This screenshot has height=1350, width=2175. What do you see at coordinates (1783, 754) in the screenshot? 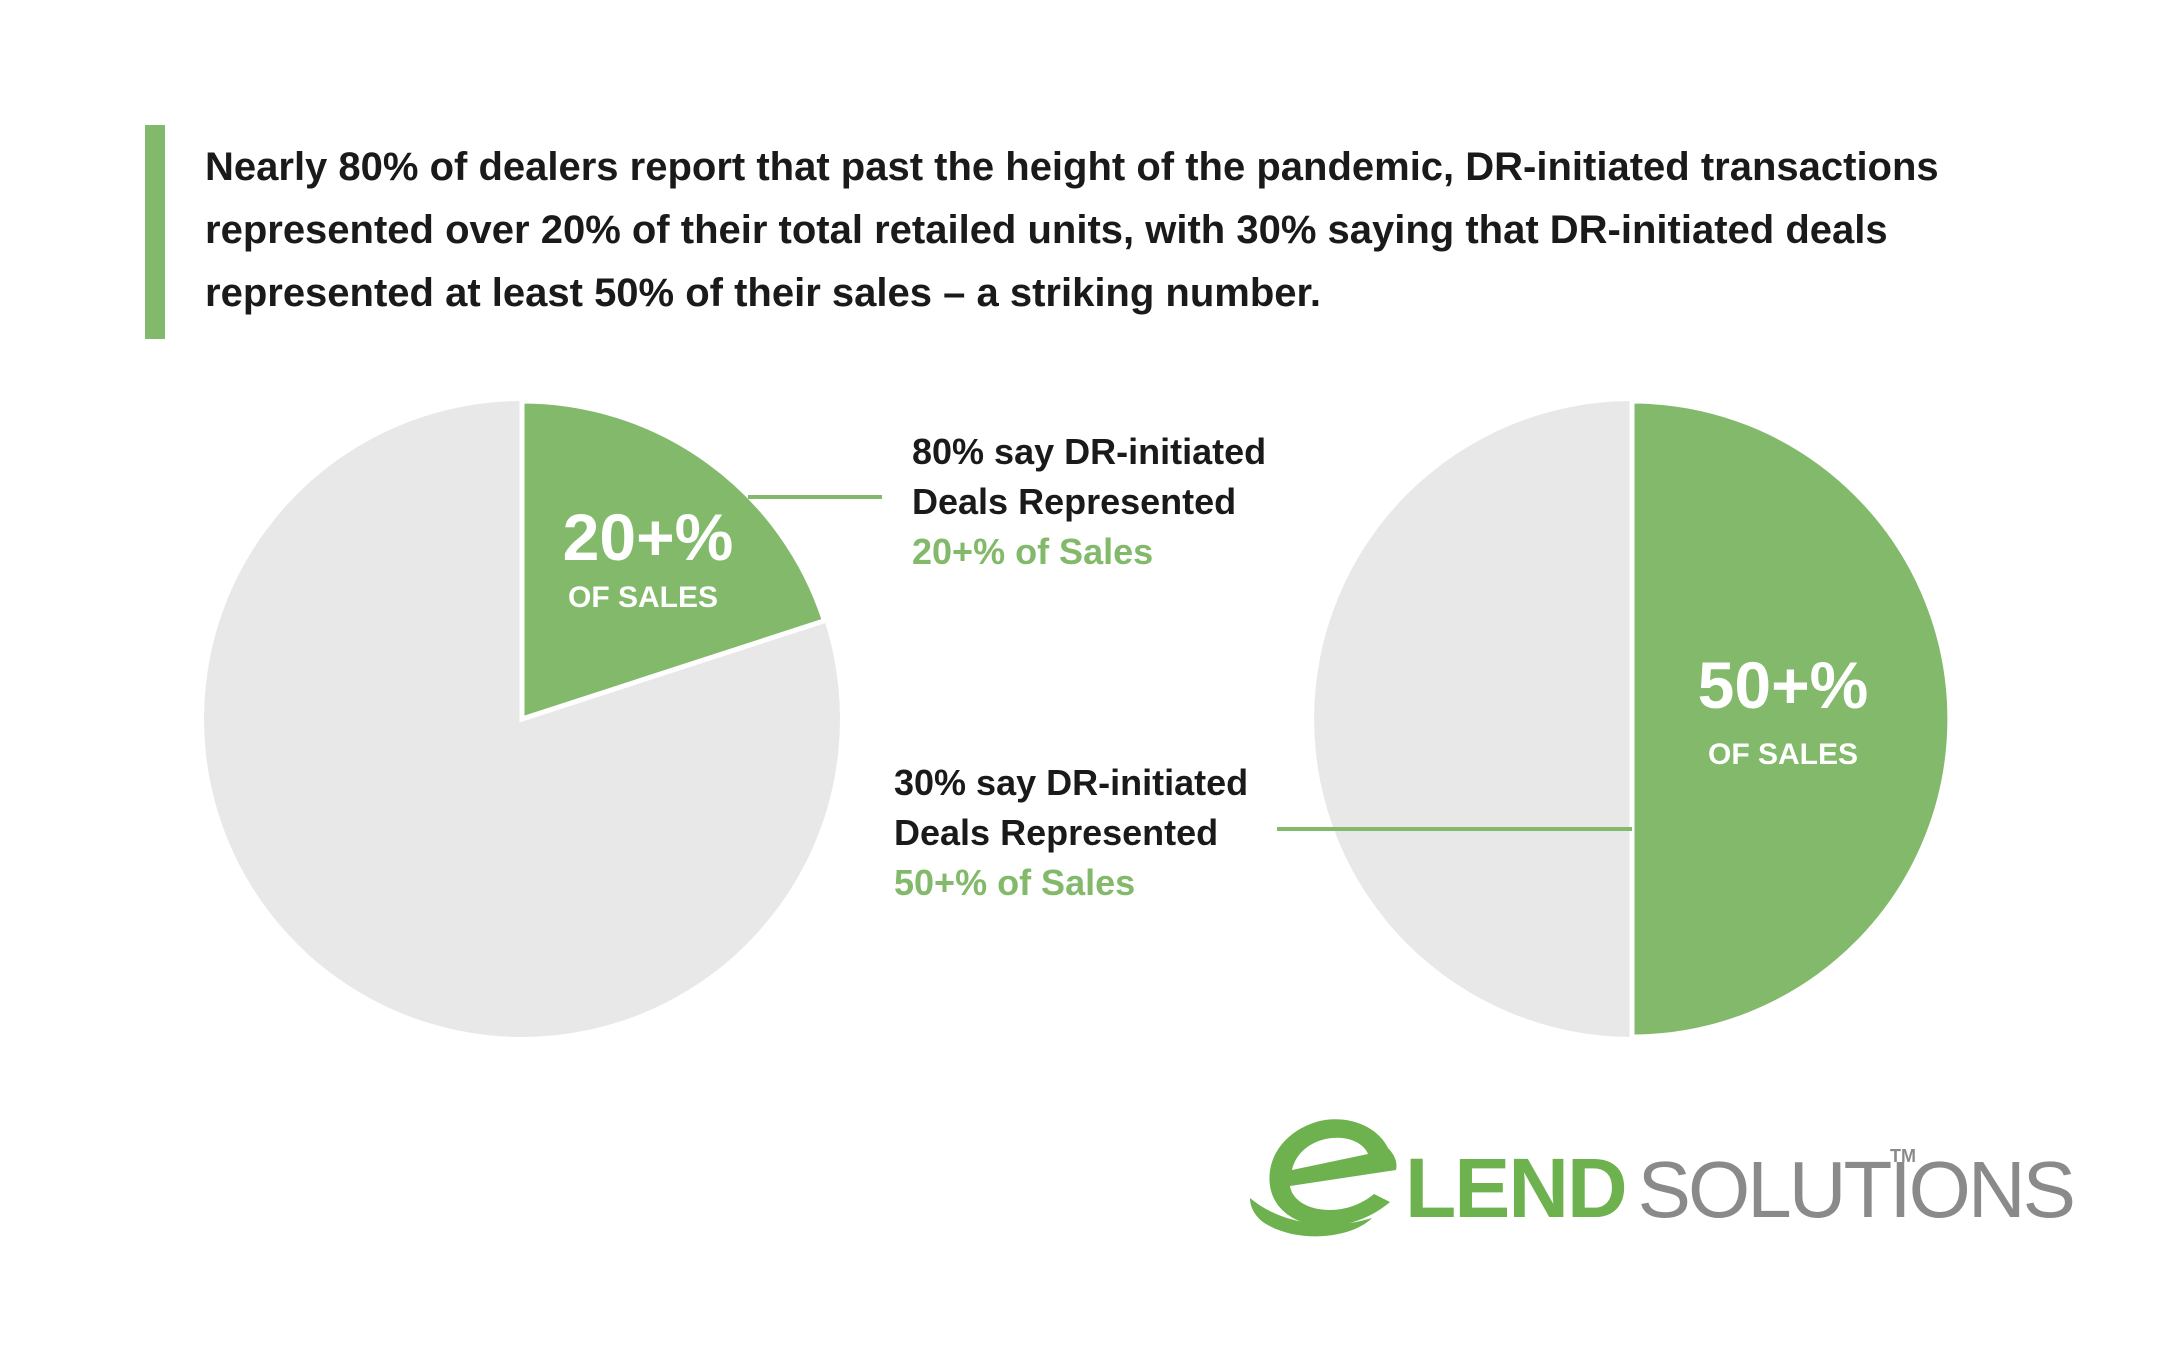
I see `pie-2-slice-caption: OF SALES` at bounding box center [1783, 754].